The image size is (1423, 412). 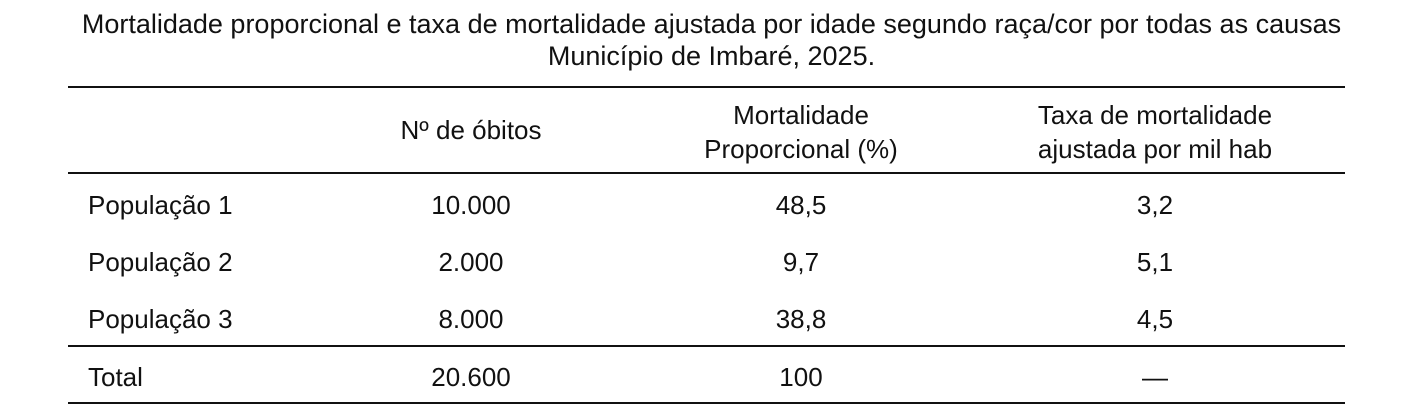 I want to click on header-obitos: Nº de óbitos, so click(x=471, y=130).